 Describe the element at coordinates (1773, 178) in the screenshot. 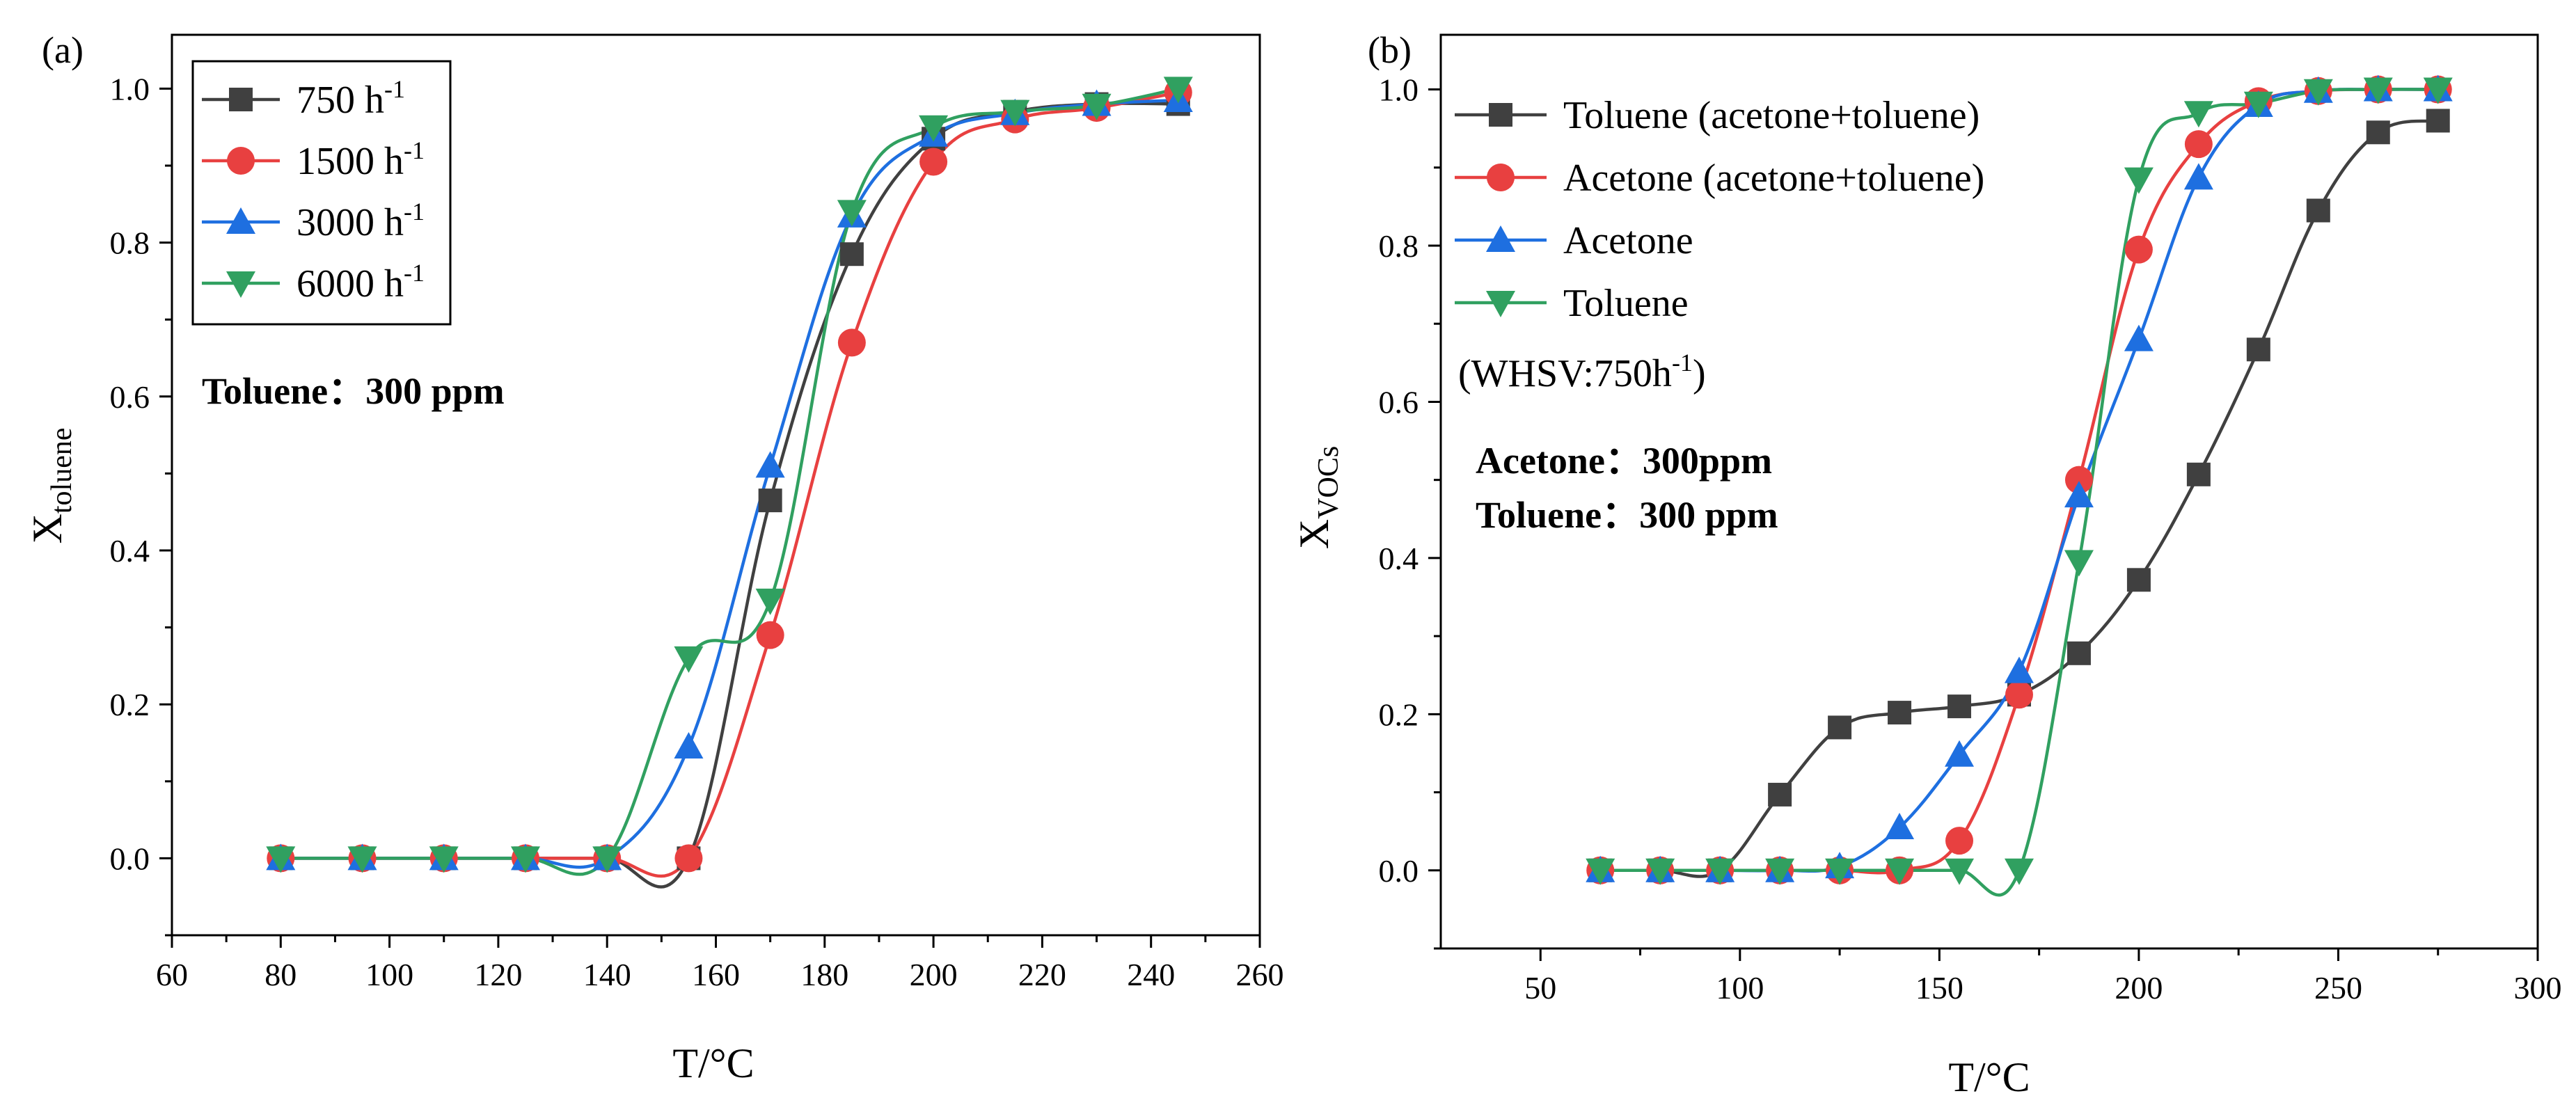

I see `legend-label-series-2: Acetone (acetone+toluene)` at that location.